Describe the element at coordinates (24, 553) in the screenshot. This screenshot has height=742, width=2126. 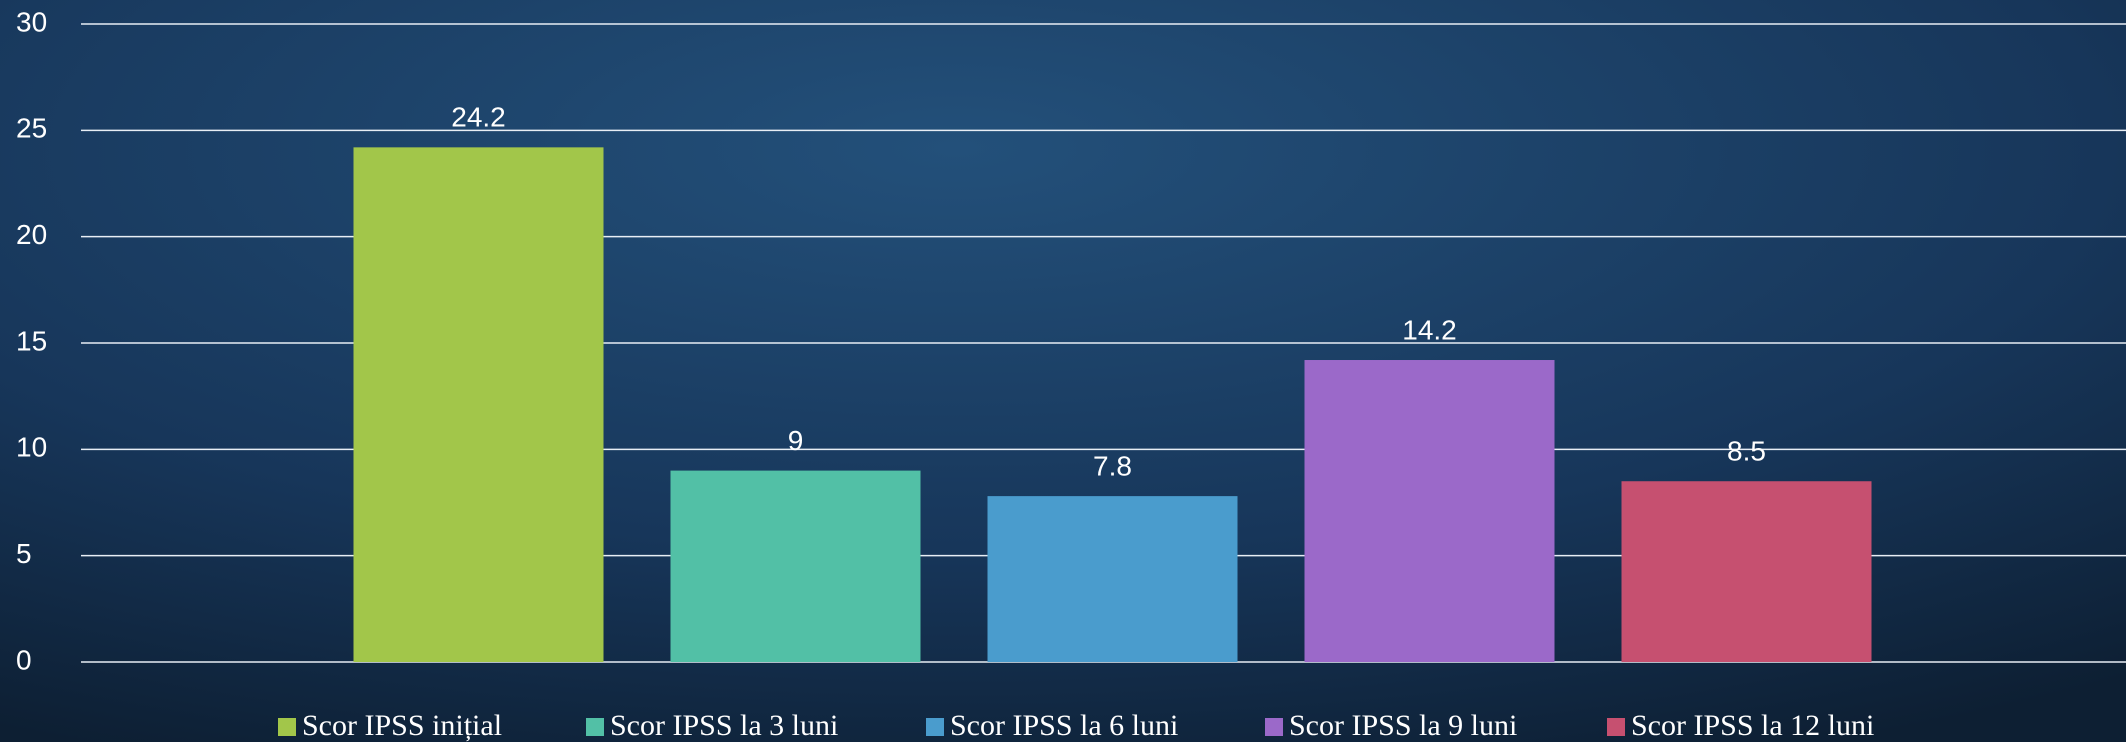
I see `y-tick-label: 5` at that location.